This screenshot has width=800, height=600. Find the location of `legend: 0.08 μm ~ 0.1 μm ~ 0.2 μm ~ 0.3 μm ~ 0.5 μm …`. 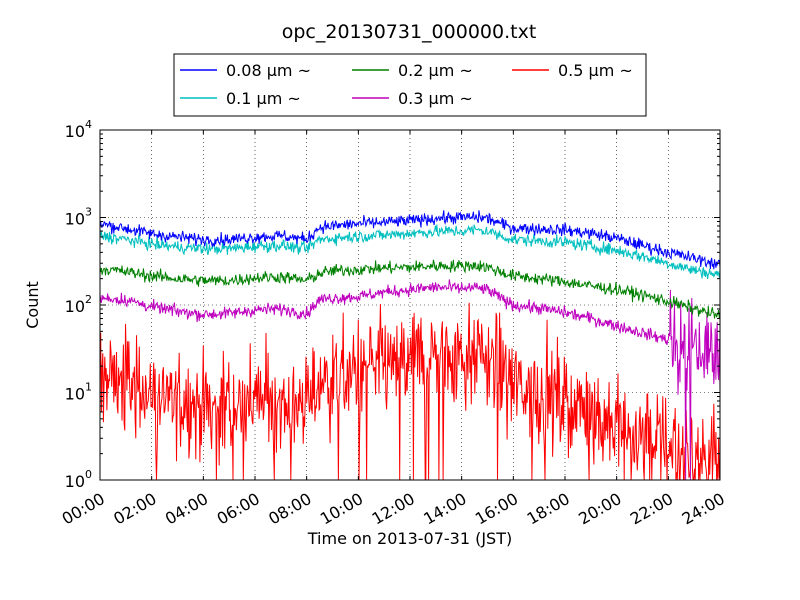

legend: 0.08 μm ~ 0.1 μm ~ 0.2 μm ~ 0.3 μm ~ 0.5 μm … is located at coordinates (410, 85).